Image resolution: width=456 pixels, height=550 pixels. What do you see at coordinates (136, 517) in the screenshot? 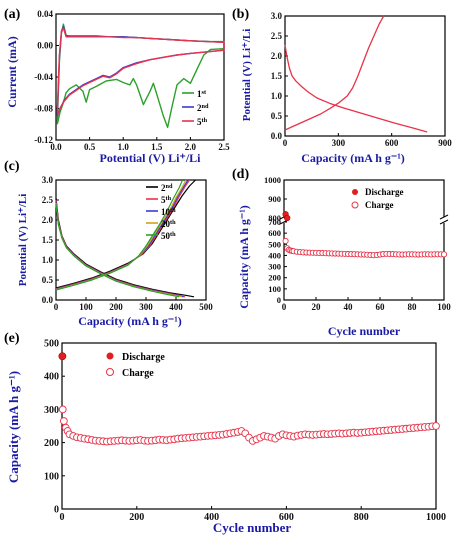
I see `e-xtick-label: 200` at bounding box center [136, 517].